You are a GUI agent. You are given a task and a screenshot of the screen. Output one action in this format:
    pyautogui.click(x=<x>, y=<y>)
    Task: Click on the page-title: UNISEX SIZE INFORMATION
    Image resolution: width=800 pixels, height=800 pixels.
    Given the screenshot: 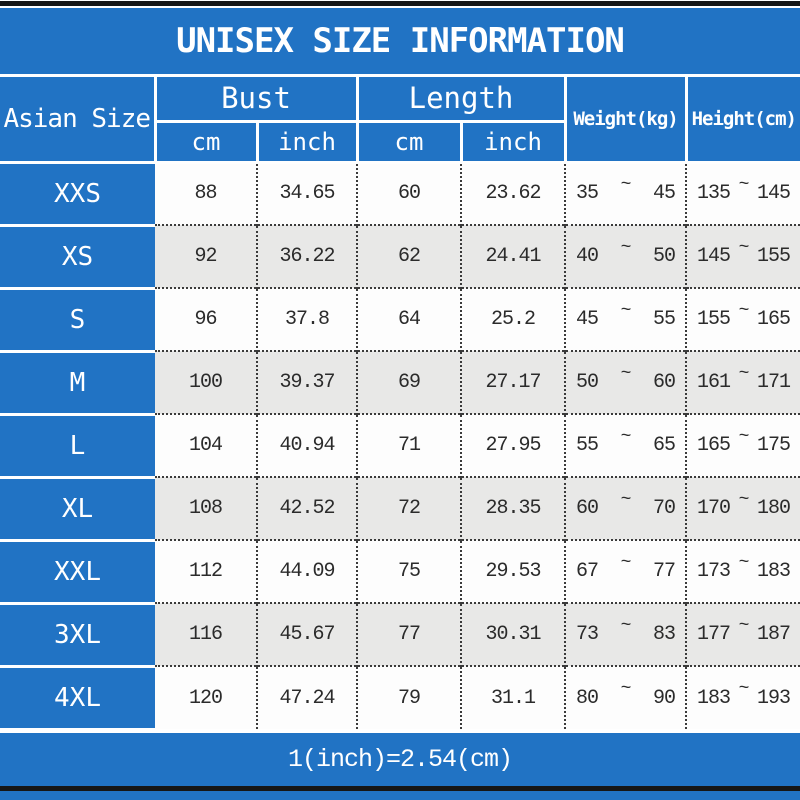 What is the action you would take?
    pyautogui.click(x=400, y=41)
    